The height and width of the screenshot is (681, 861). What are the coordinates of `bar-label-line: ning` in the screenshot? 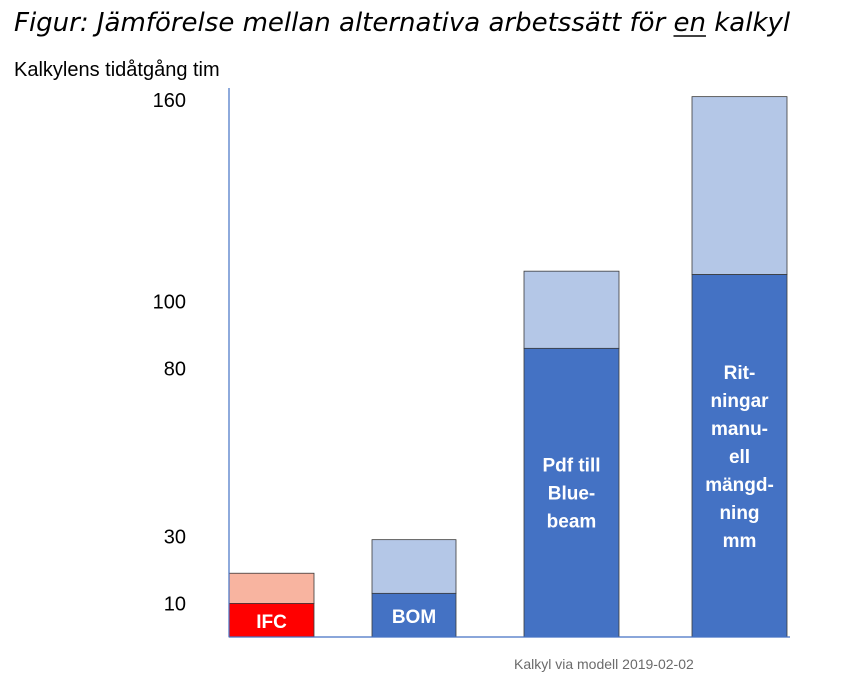 It's located at (739, 513).